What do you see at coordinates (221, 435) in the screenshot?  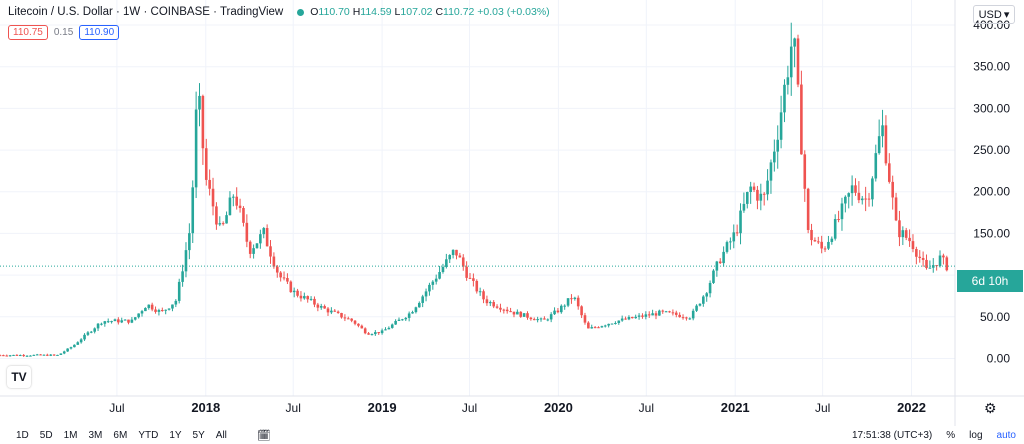 I see `timeframe-all: All` at bounding box center [221, 435].